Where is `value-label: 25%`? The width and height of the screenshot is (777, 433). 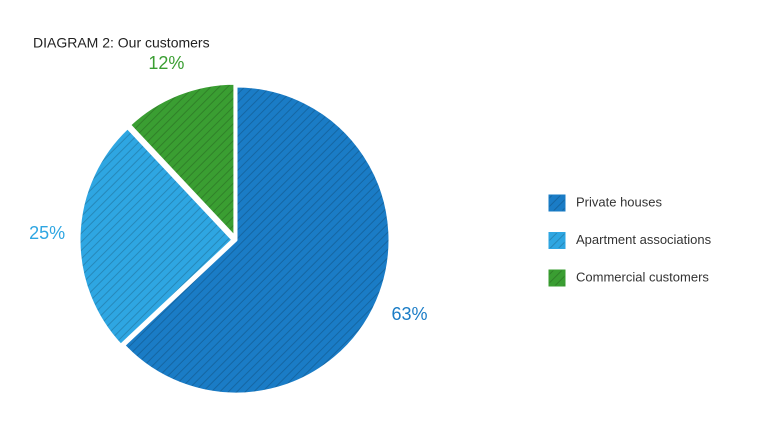
value-label: 25% is located at coordinates (47, 233).